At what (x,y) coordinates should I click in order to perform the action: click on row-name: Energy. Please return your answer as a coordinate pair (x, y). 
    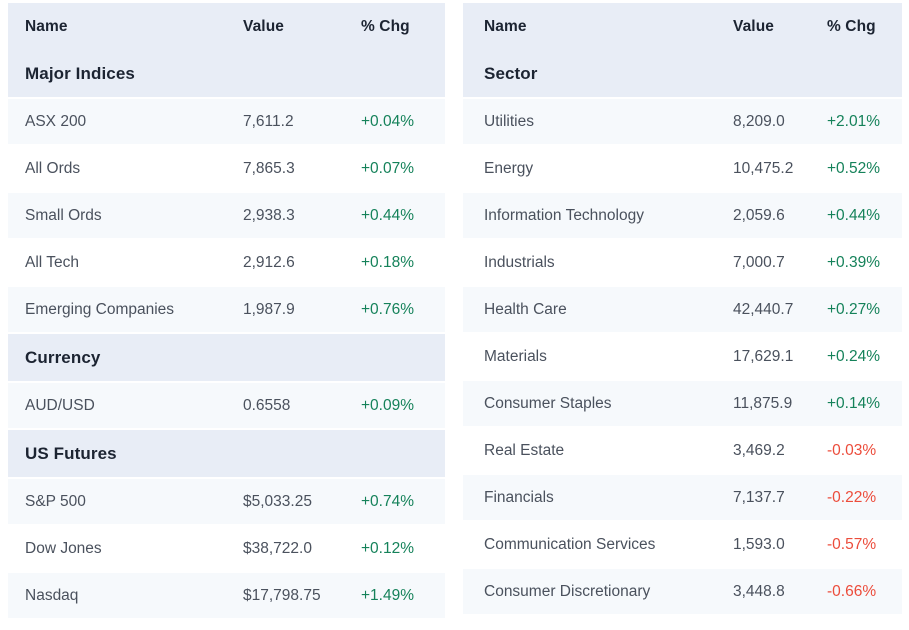
    Looking at the image, I should click on (509, 168).